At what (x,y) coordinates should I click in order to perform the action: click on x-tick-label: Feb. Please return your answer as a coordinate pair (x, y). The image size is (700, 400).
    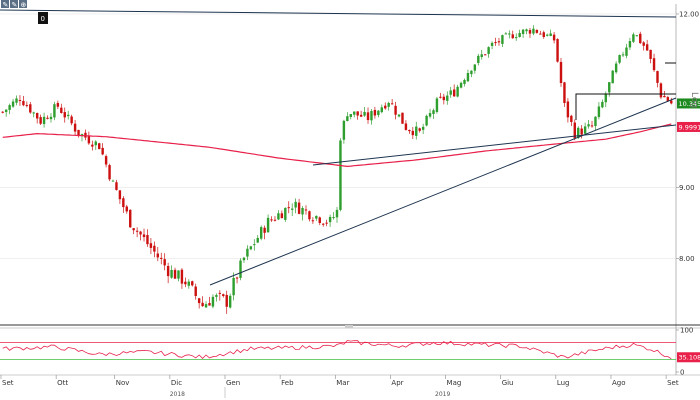
    Looking at the image, I should click on (287, 383).